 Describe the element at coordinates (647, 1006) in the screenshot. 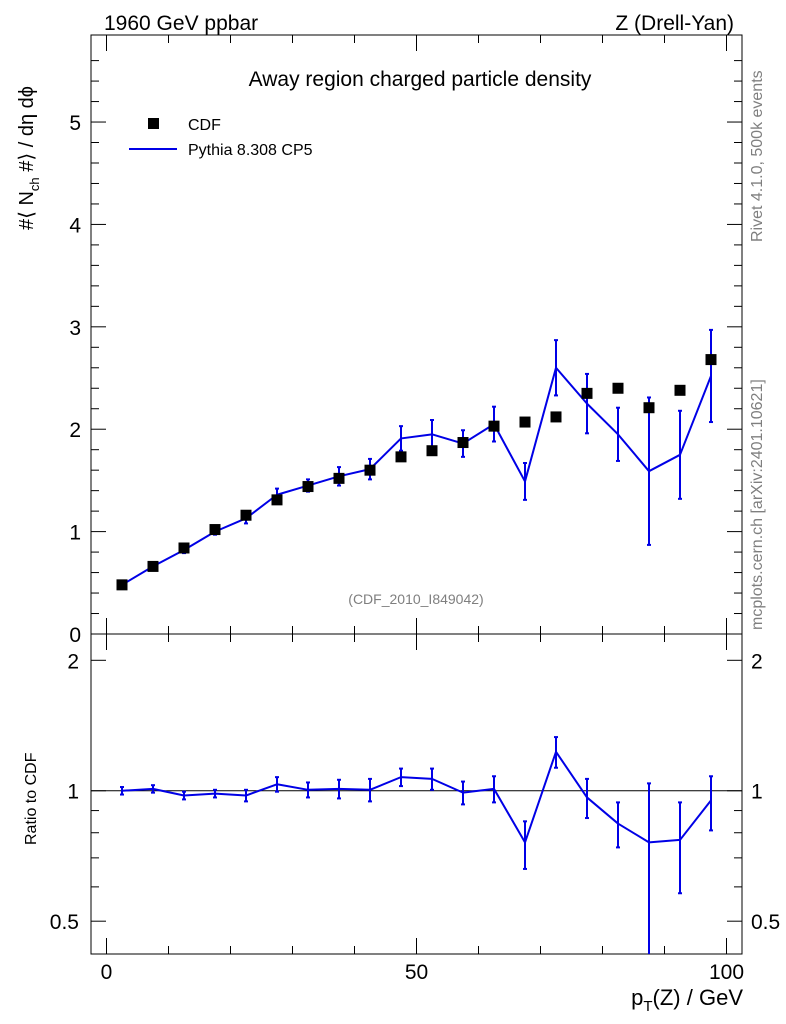

I see `xlabel-sub: T` at that location.